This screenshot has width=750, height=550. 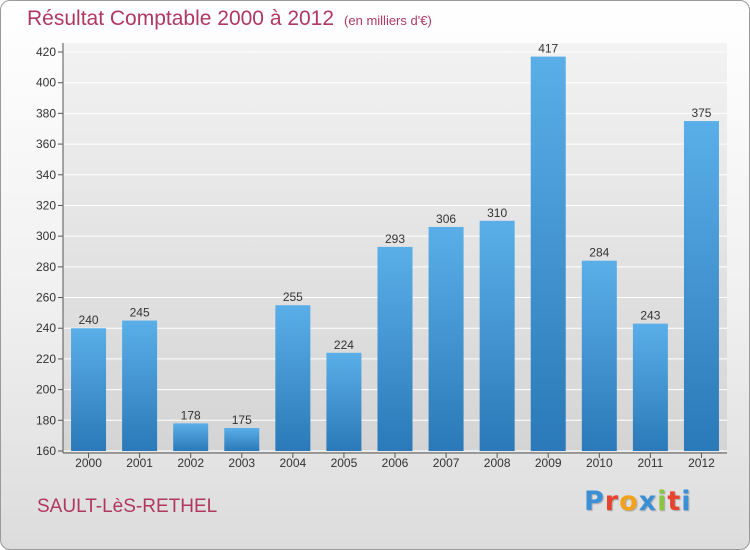 I want to click on y-tick-label: 340, so click(x=46, y=175).